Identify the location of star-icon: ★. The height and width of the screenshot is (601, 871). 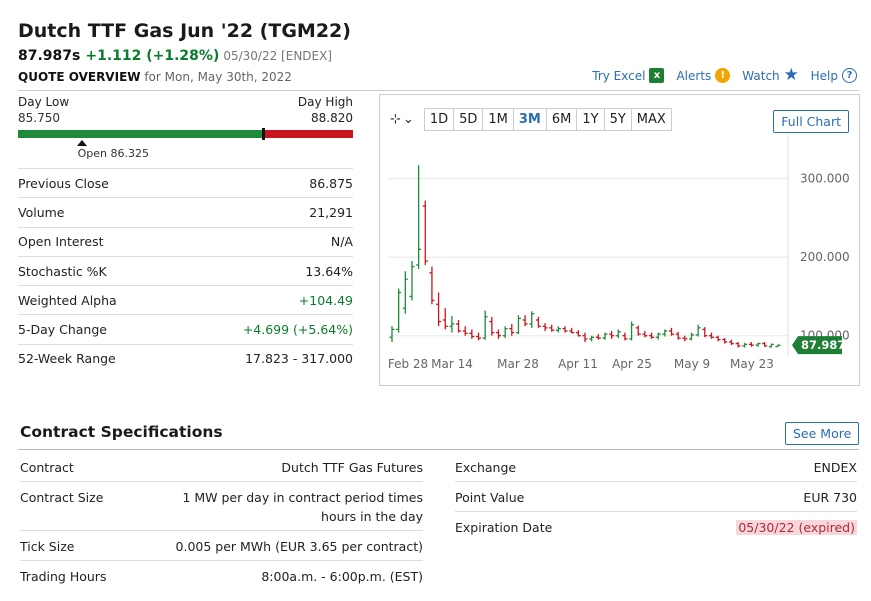
(791, 75).